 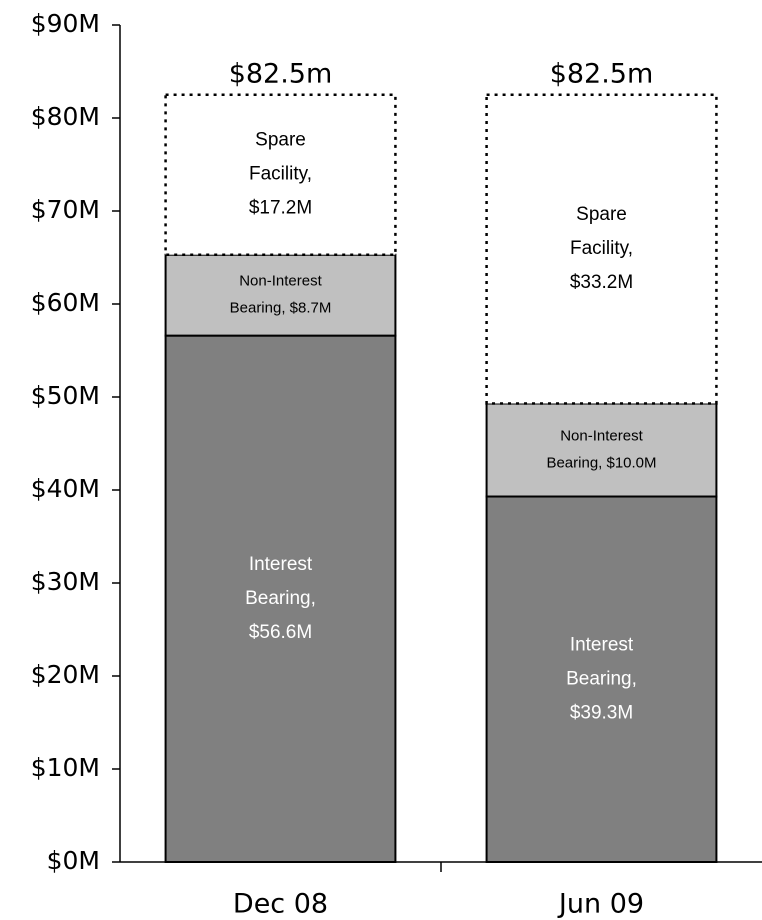 What do you see at coordinates (65, 767) in the screenshot?
I see `y-tick-label: $10M` at bounding box center [65, 767].